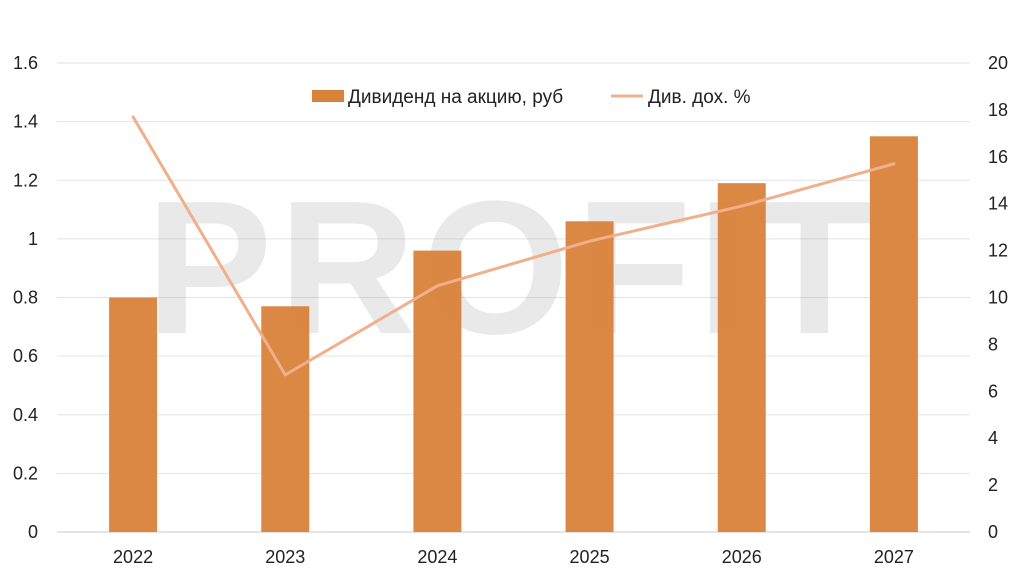  What do you see at coordinates (455, 97) in the screenshot?
I see `legend-label-bar: Дивиденд на акцию, руб` at bounding box center [455, 97].